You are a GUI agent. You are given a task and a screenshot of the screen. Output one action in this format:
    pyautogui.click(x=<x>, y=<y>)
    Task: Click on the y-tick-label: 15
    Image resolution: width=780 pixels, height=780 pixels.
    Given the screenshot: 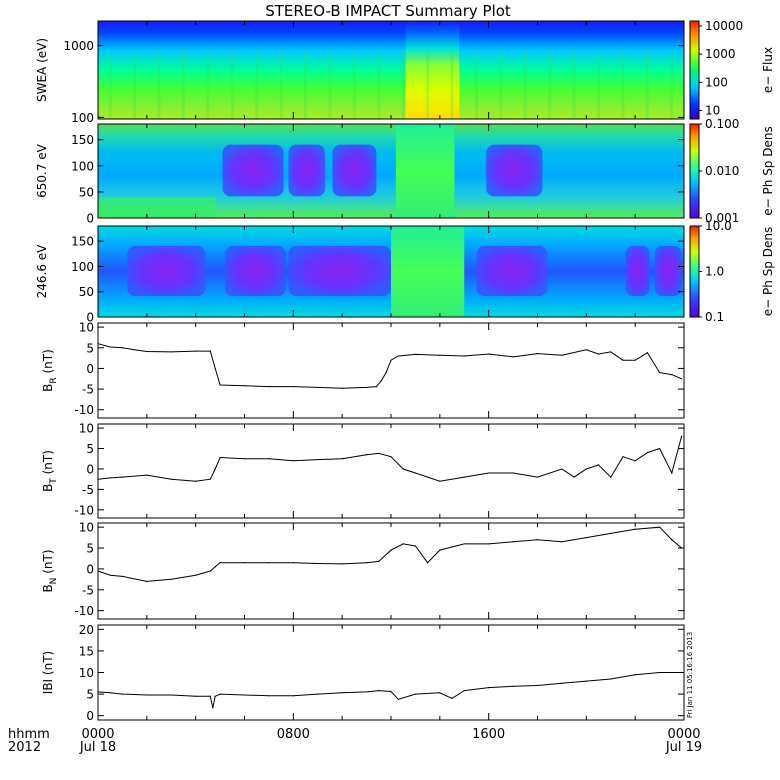 What is the action you would take?
    pyautogui.click(x=86, y=651)
    